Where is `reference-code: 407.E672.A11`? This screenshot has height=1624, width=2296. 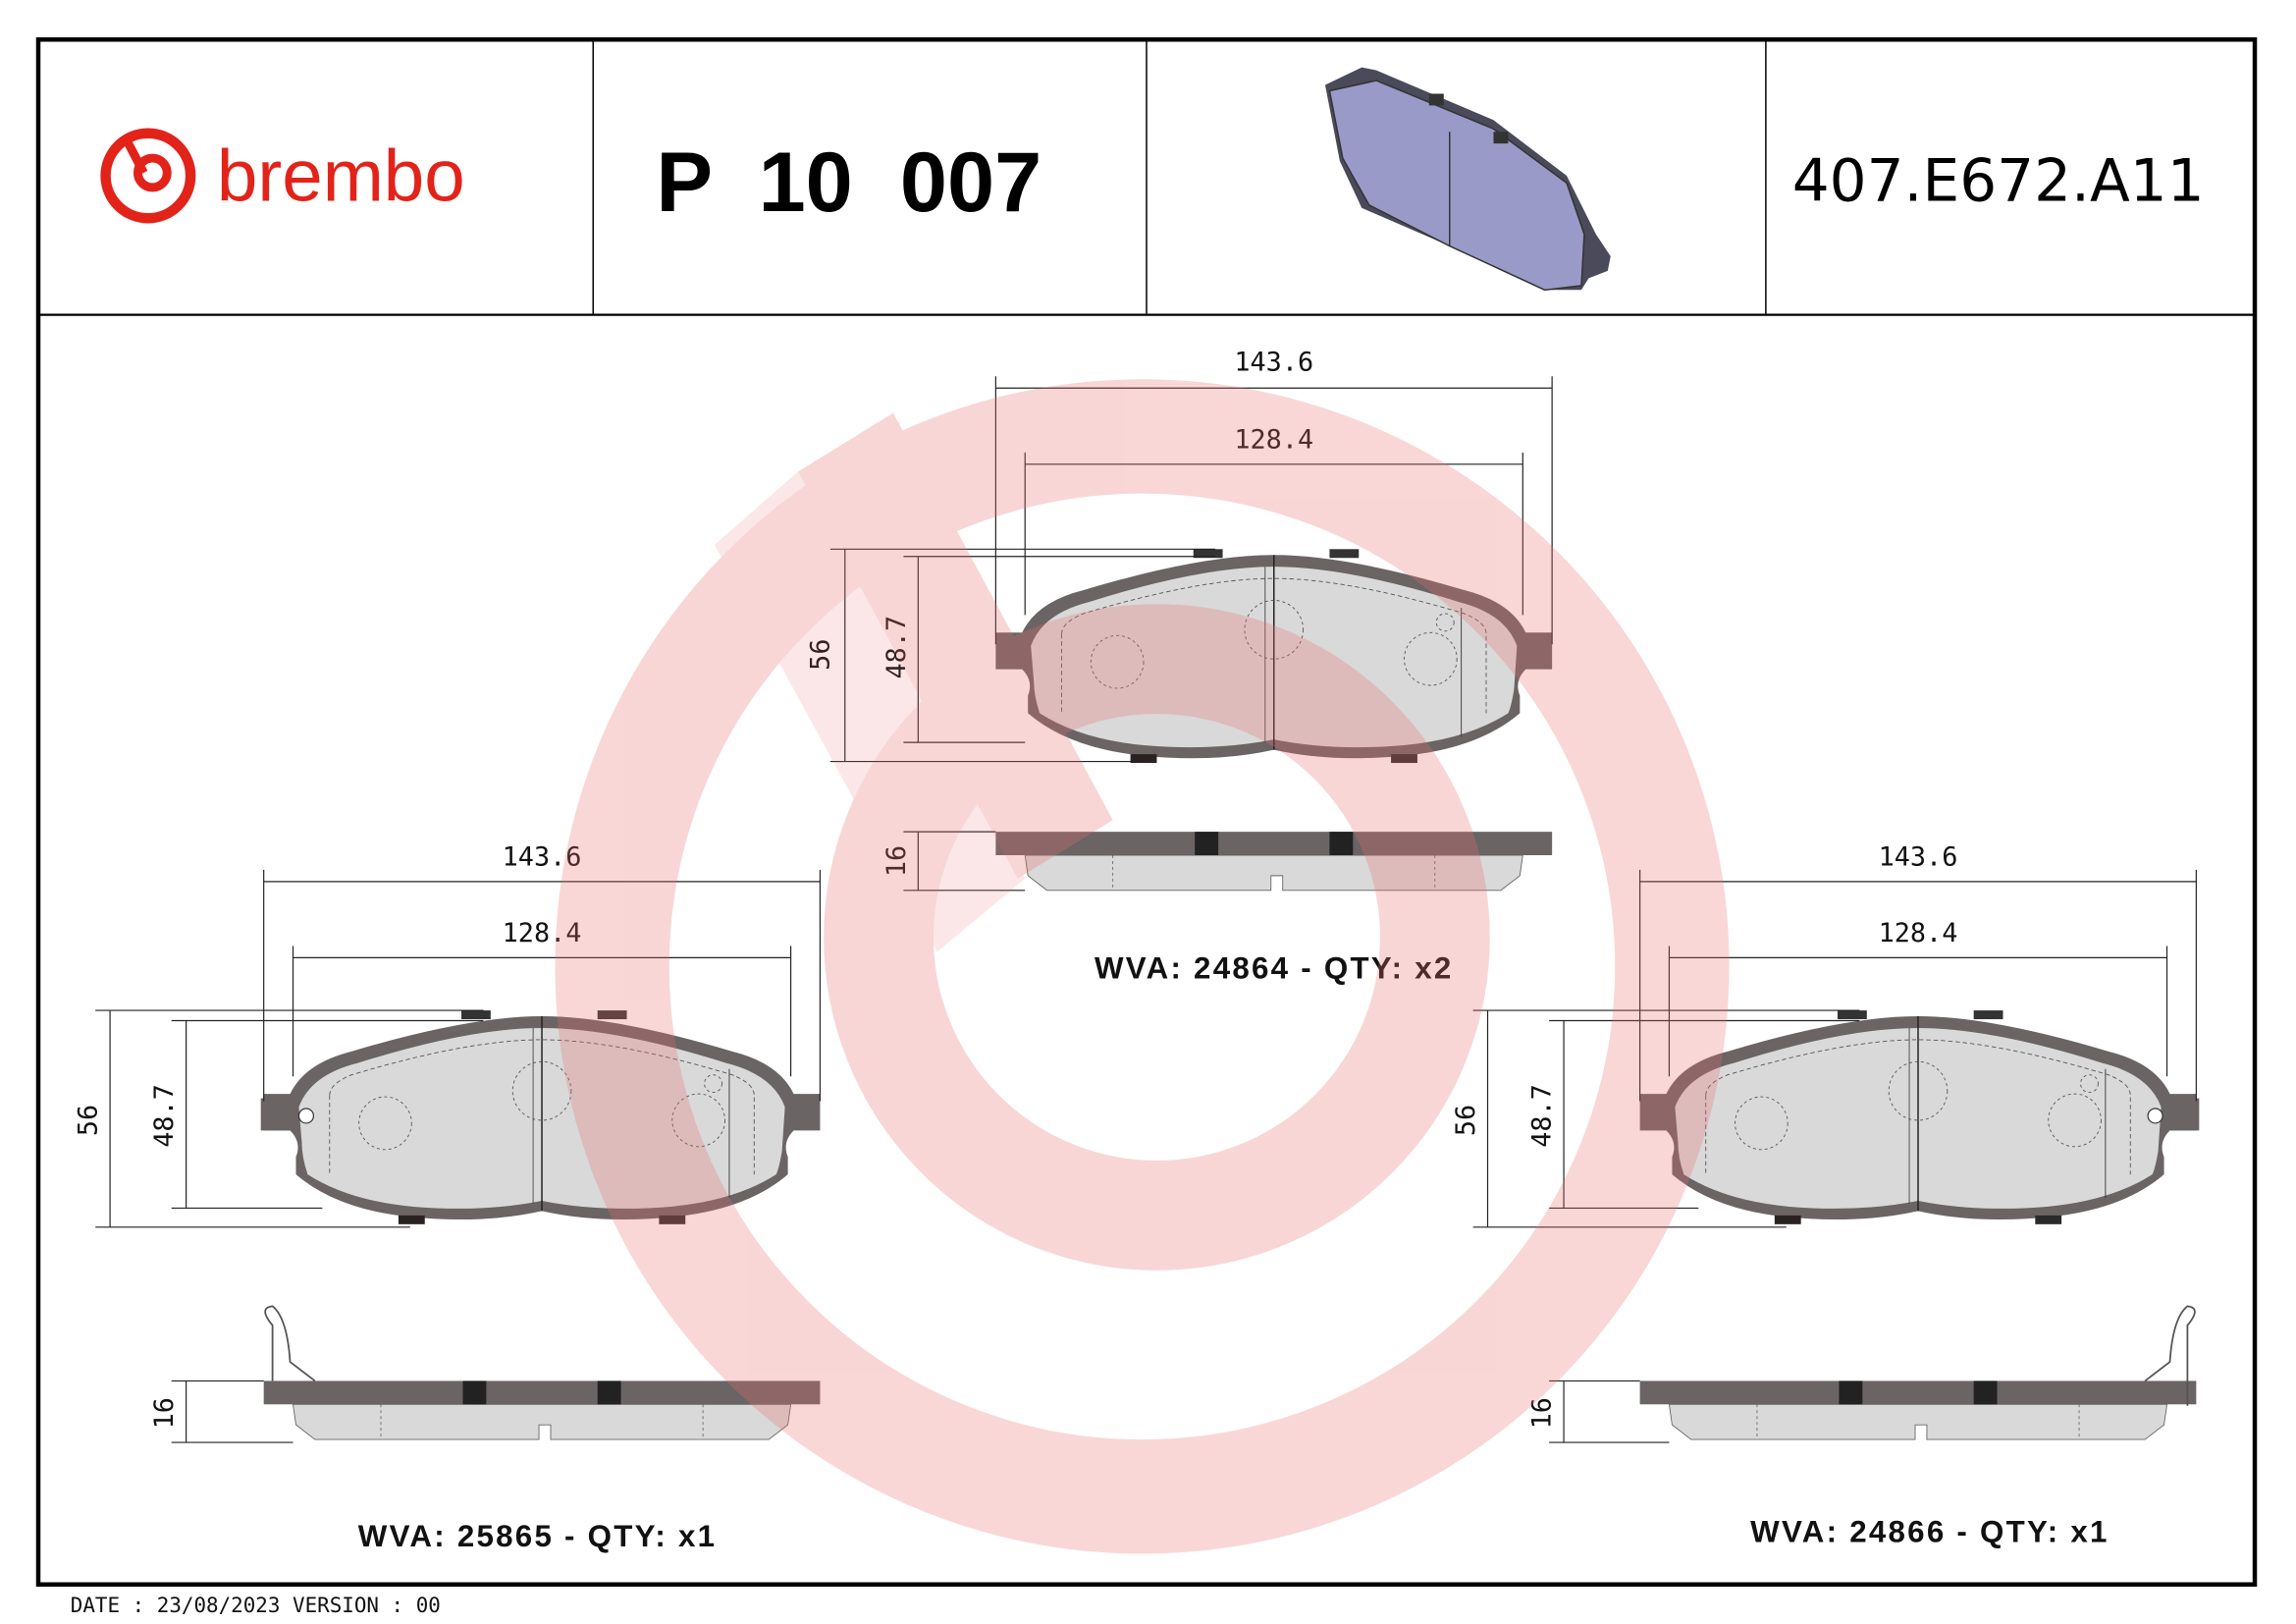
reference-code: 407.E672.A11 is located at coordinates (1998, 181).